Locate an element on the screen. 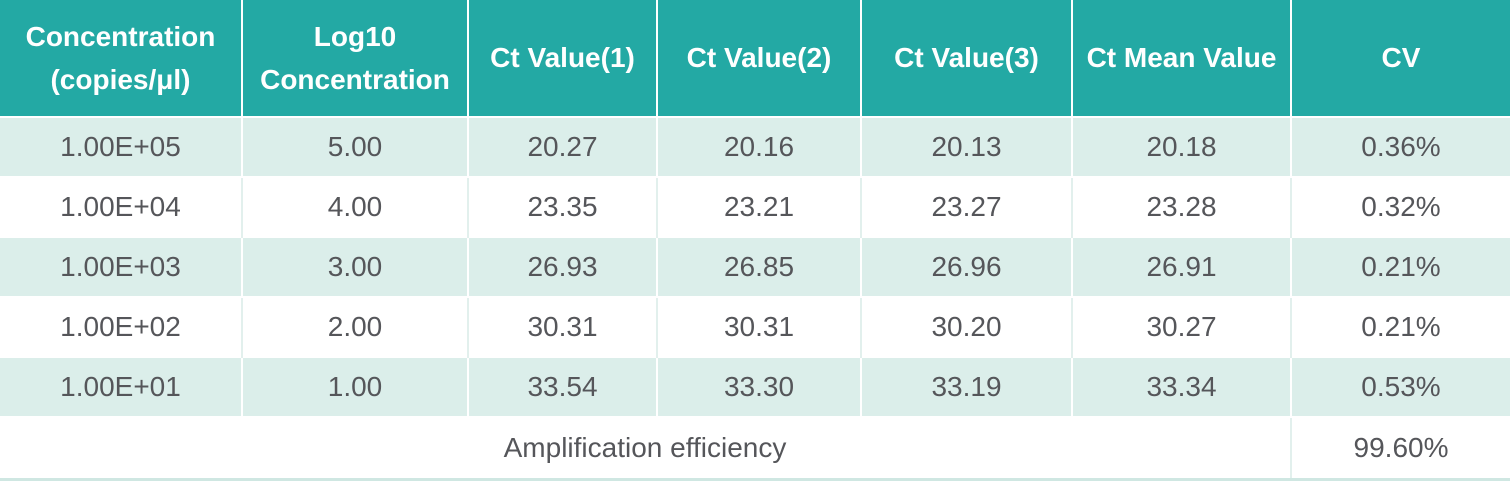 This screenshot has height=481, width=1510. table-cell: 0.53% is located at coordinates (1400, 387).